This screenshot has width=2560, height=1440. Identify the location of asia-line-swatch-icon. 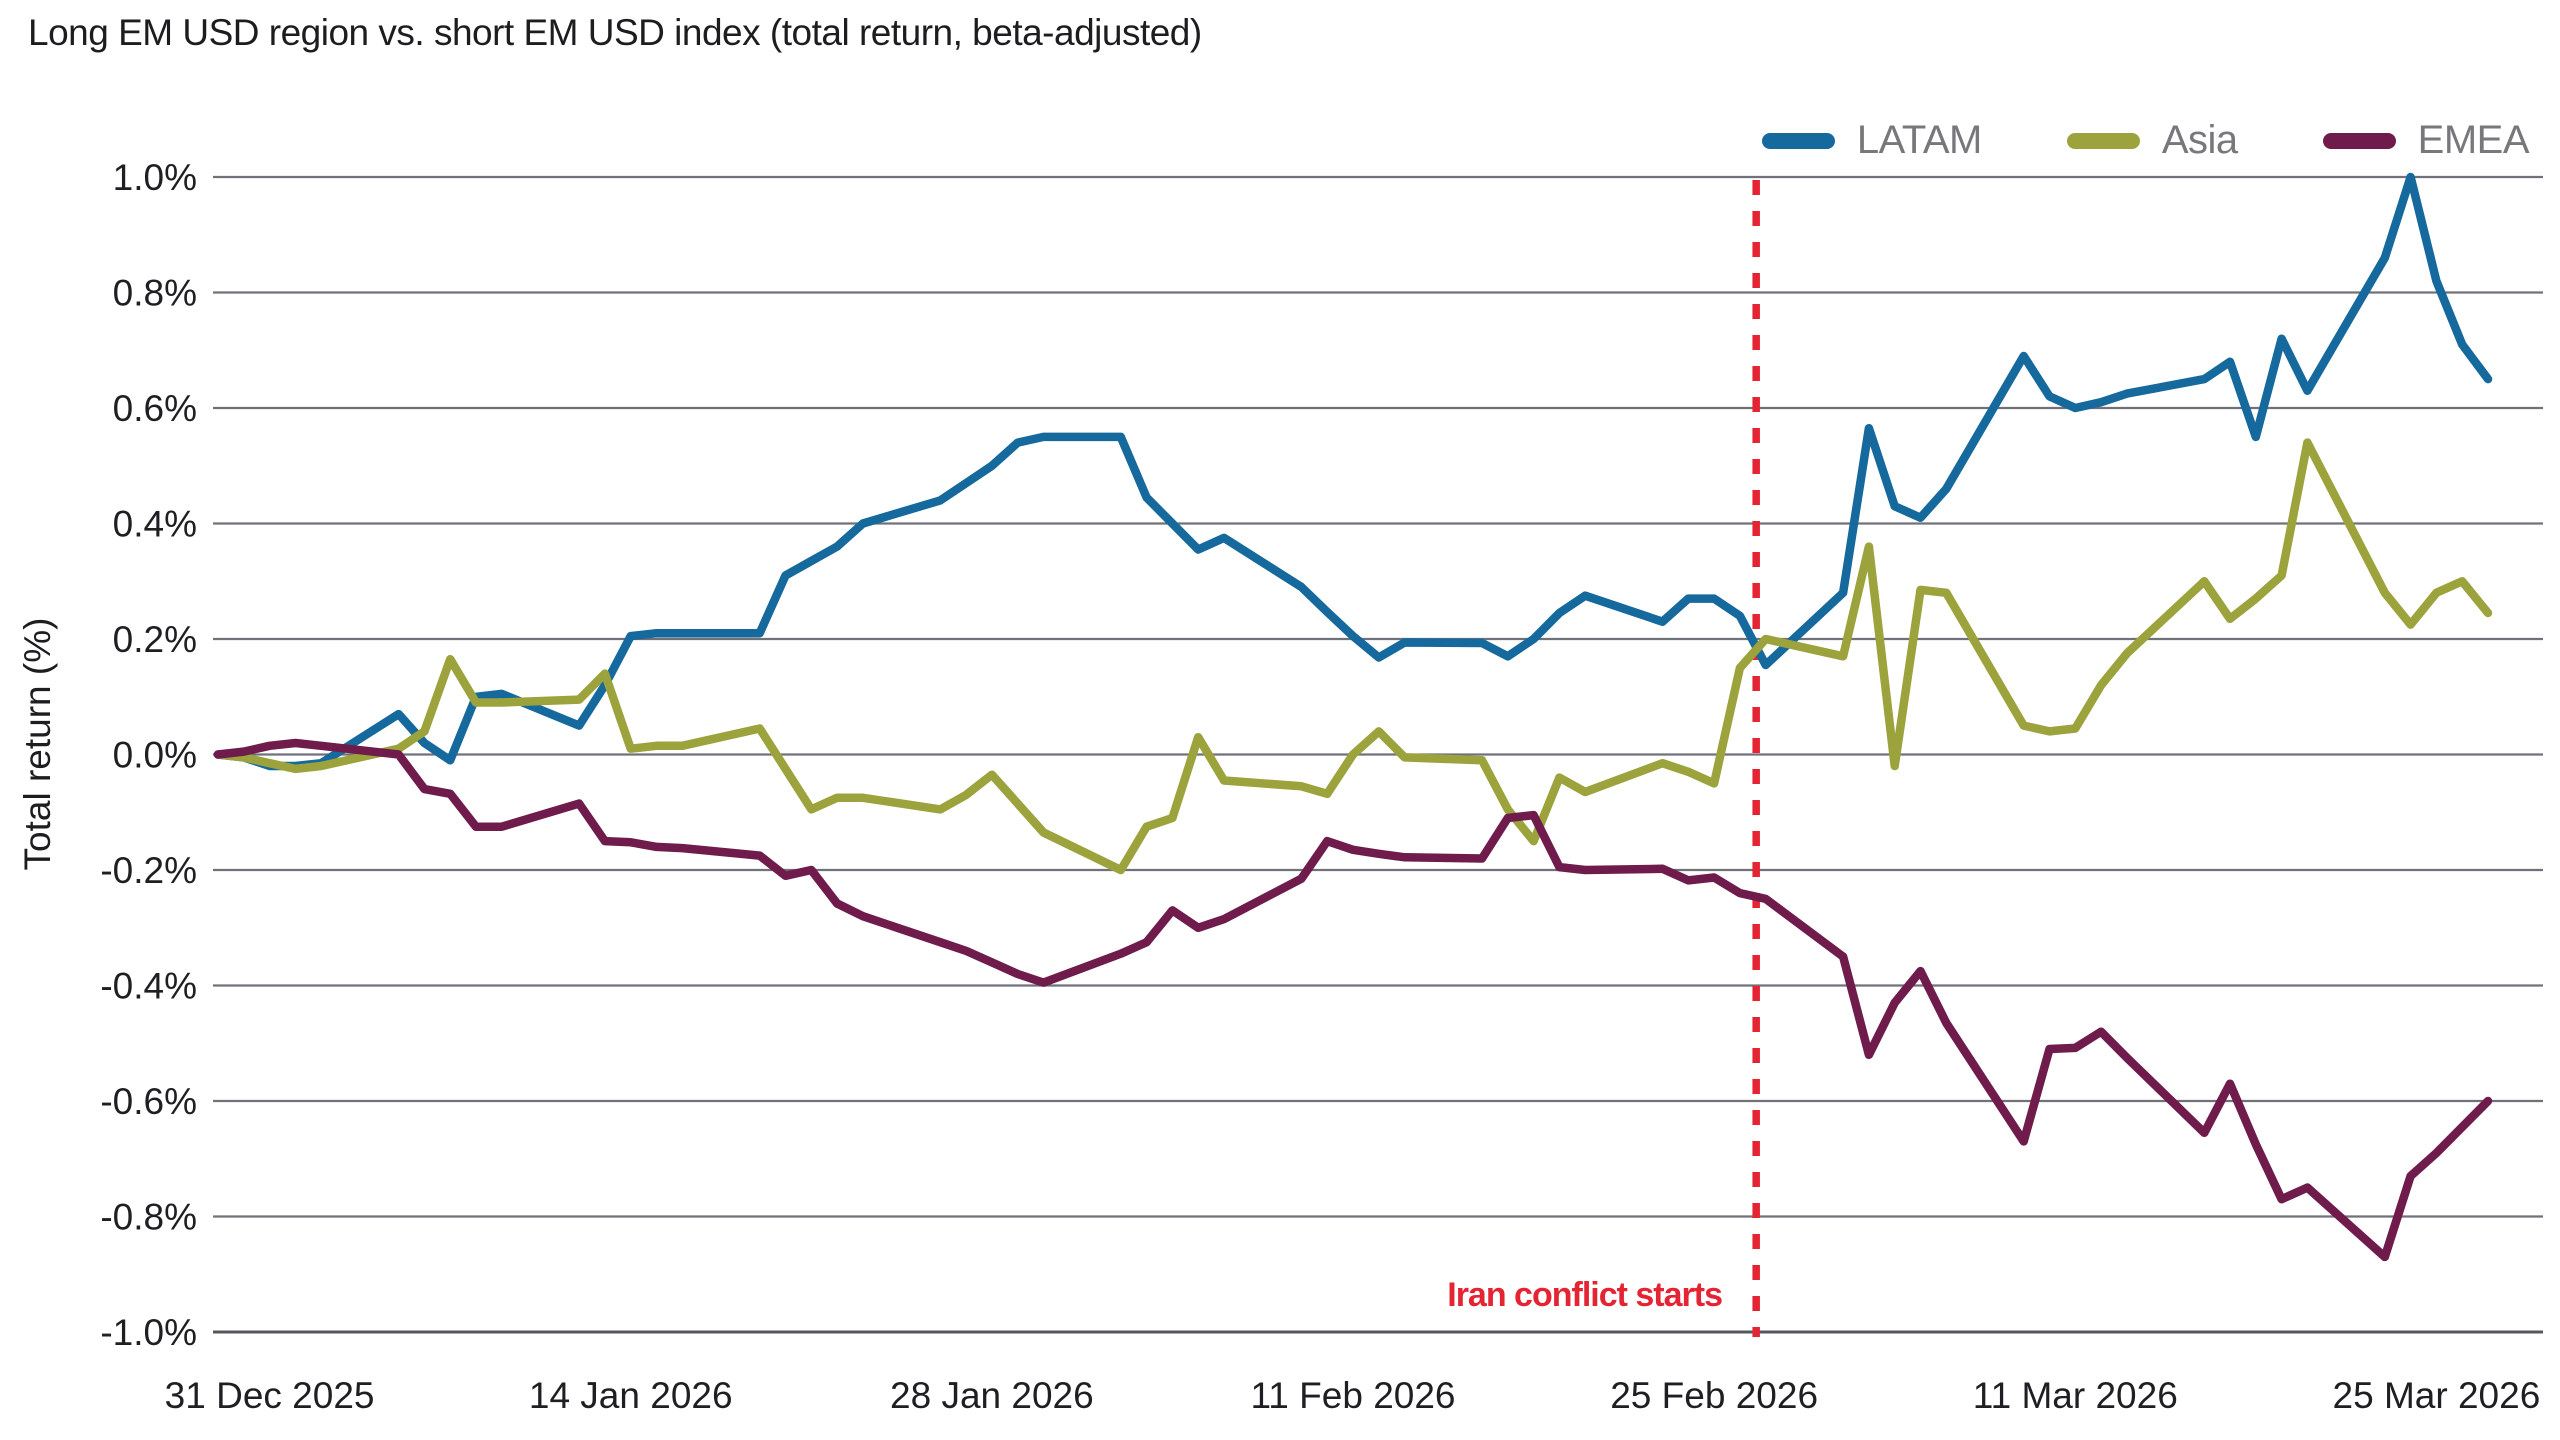
(2103, 140).